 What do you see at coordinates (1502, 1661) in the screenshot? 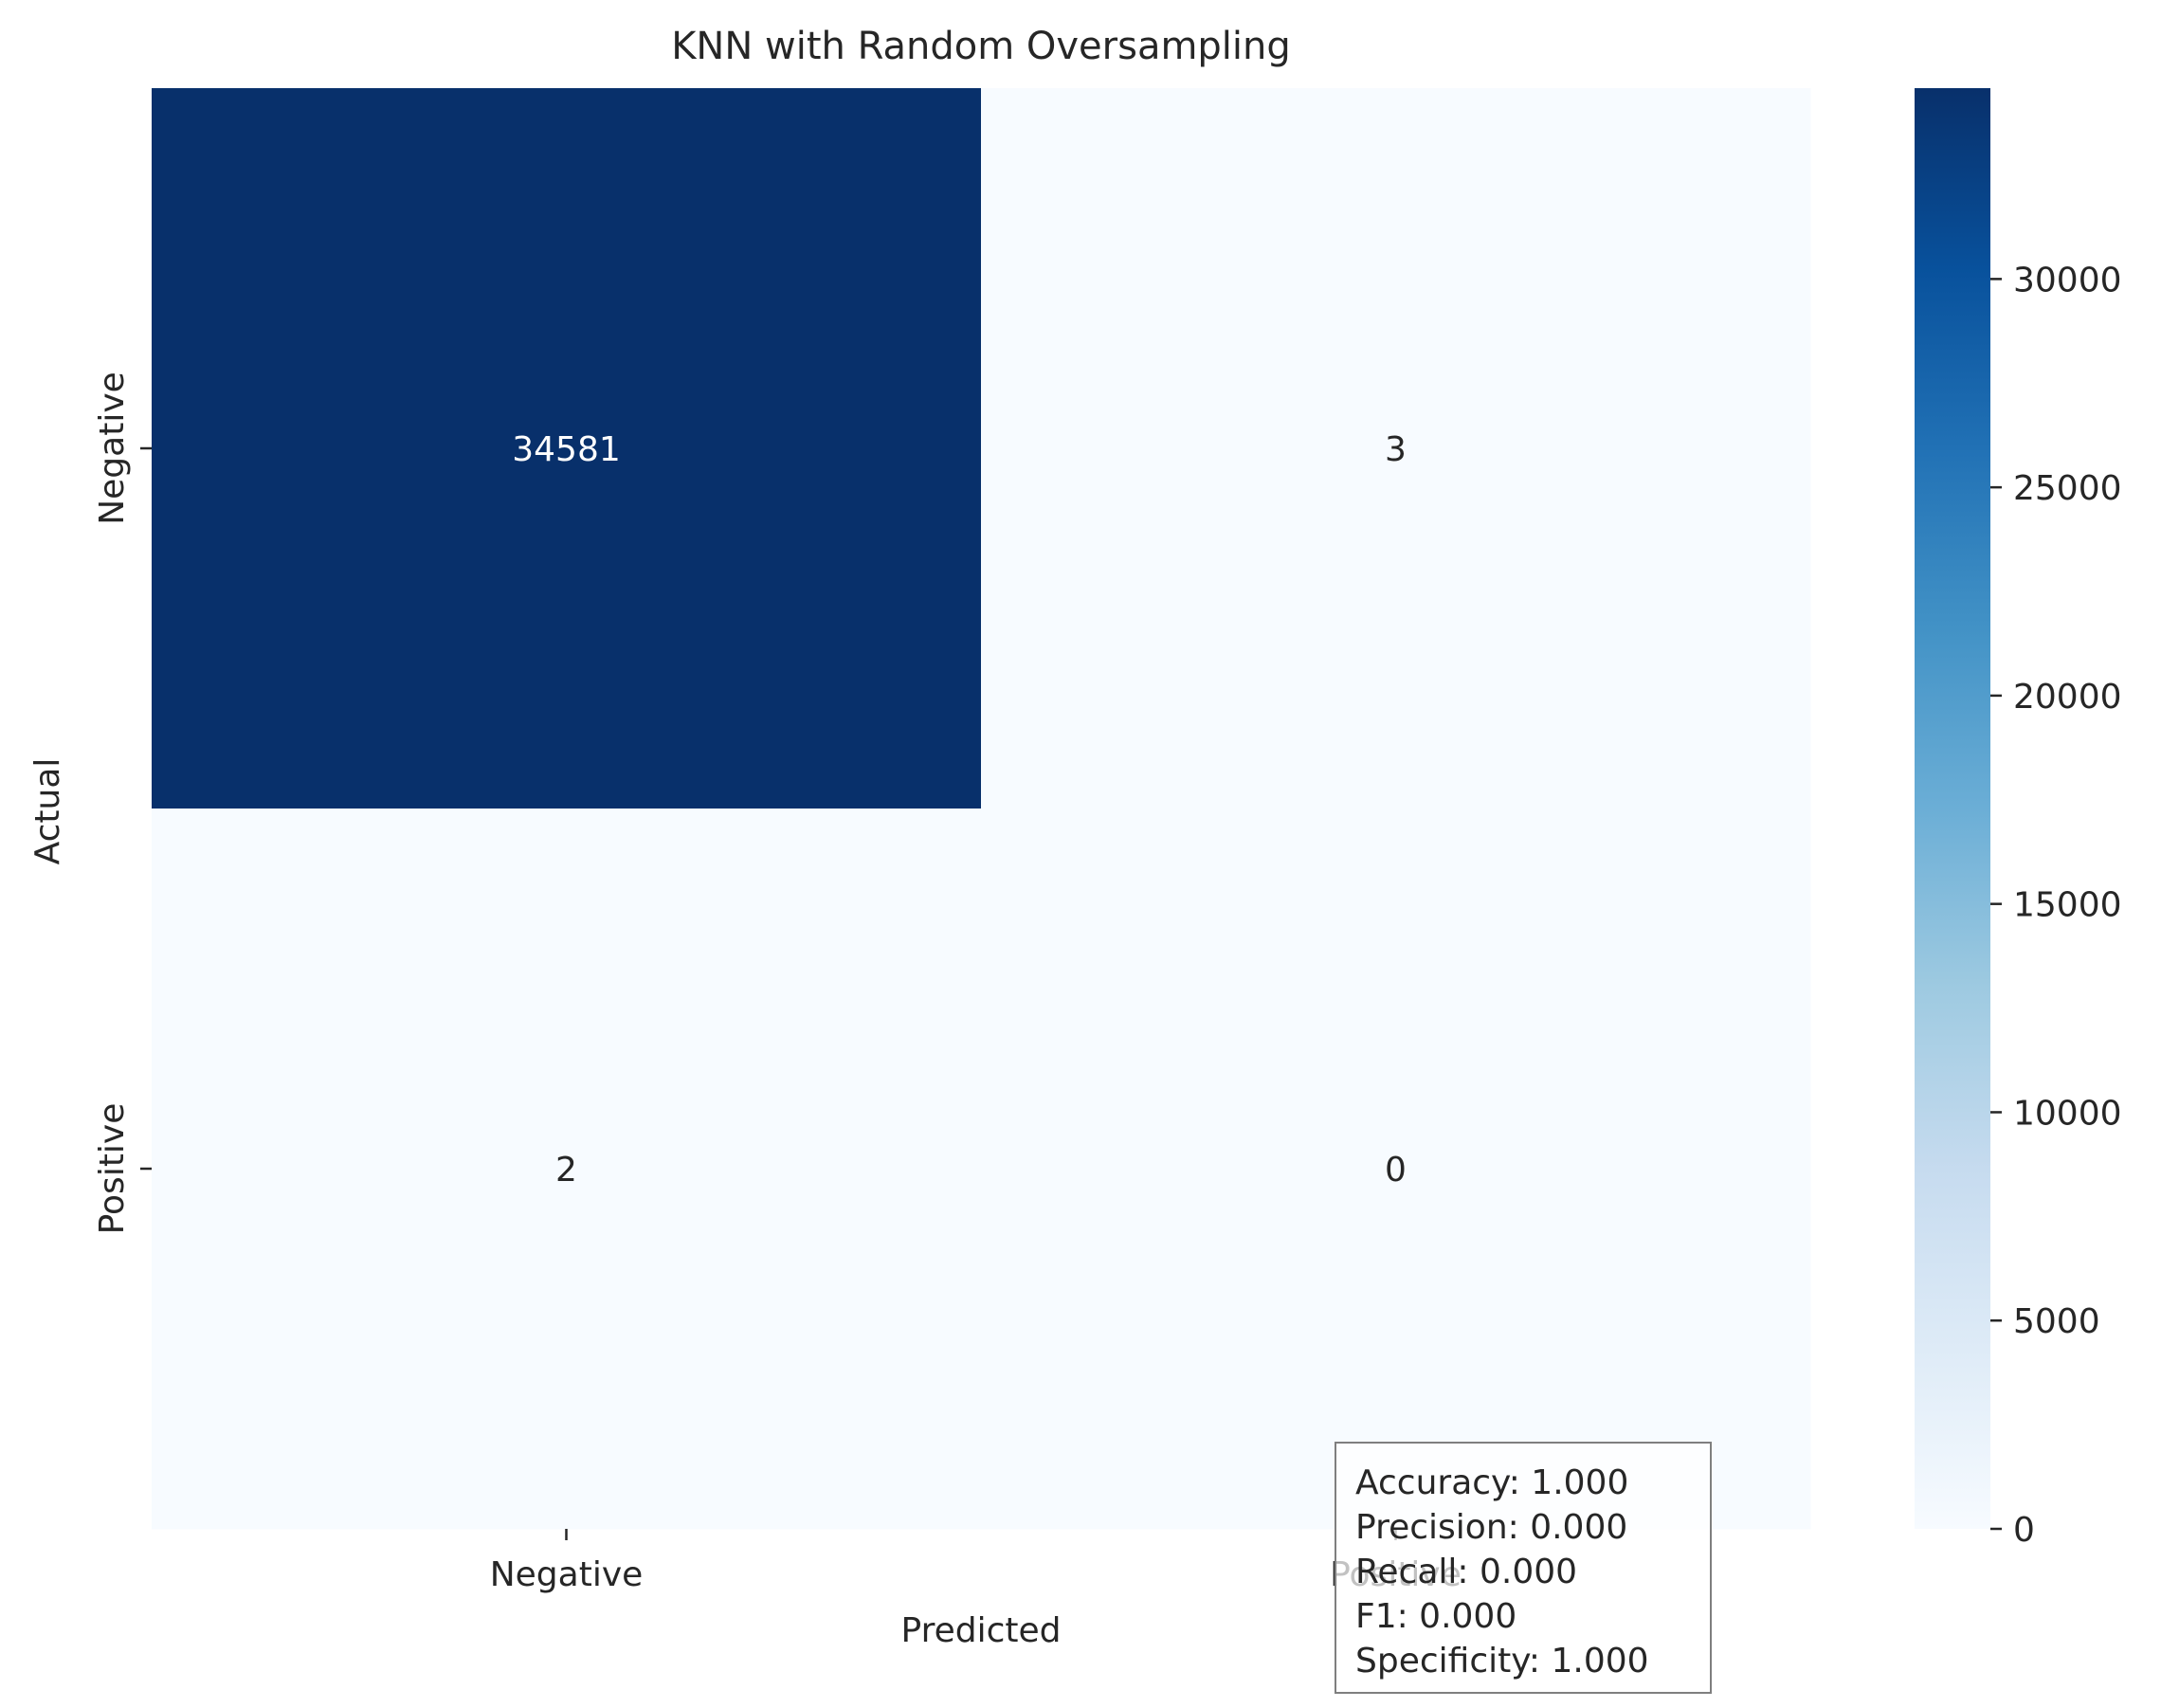
I see `metric-specificity: Specificity: 1.000` at bounding box center [1502, 1661].